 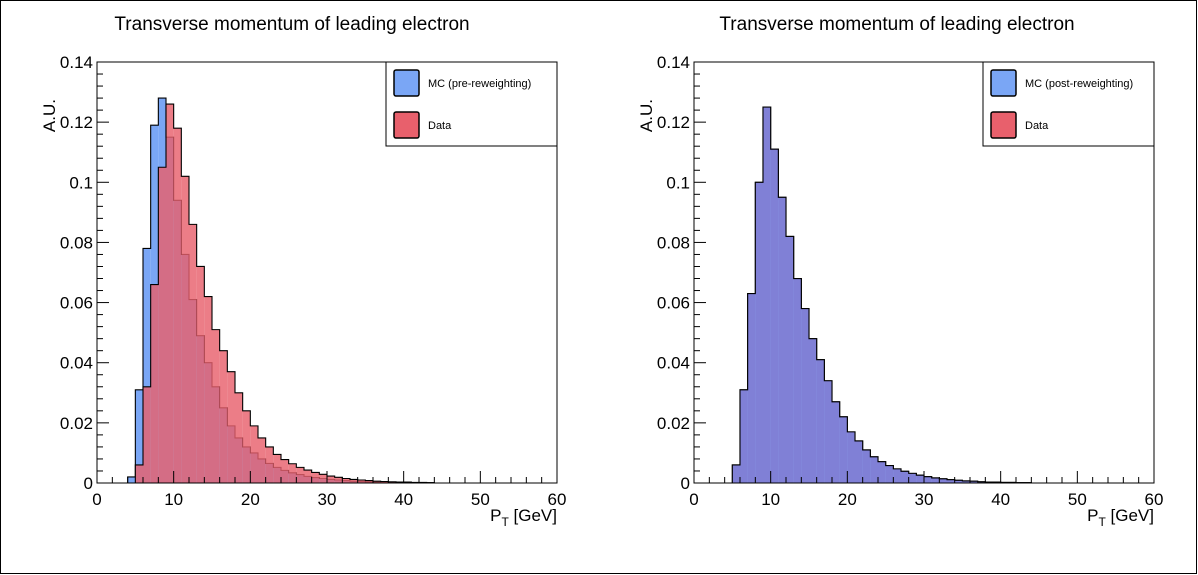 I want to click on legend-swatch-mc, so click(x=406, y=83).